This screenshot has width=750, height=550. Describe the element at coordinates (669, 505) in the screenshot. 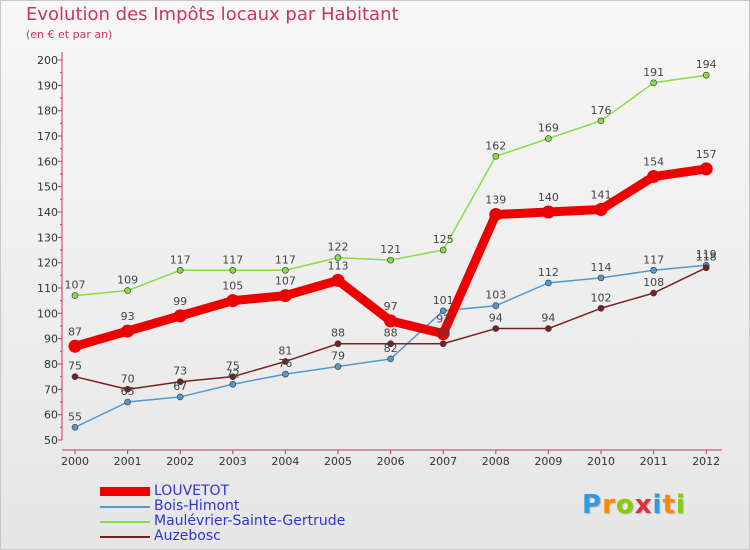

I see `logo-letter: t` at that location.